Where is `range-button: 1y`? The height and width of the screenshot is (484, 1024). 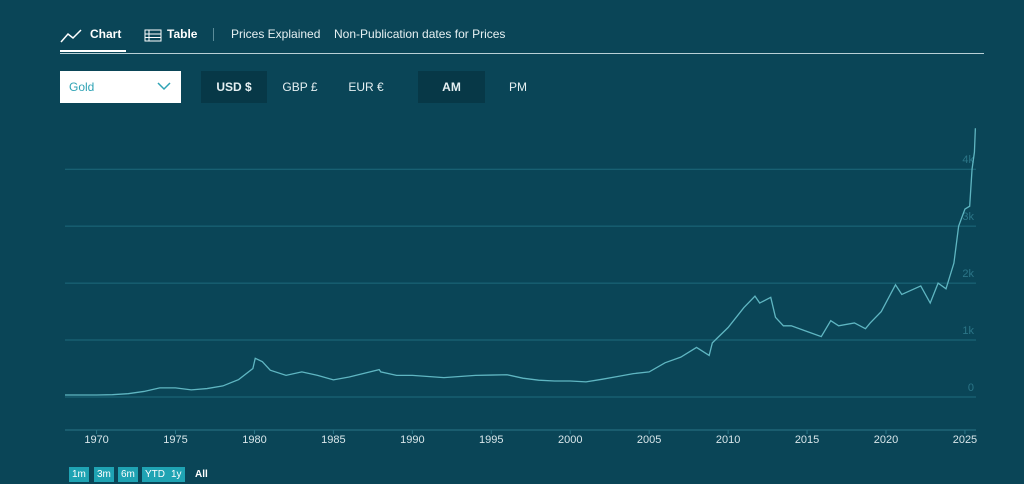
range-button: 1y is located at coordinates (176, 474).